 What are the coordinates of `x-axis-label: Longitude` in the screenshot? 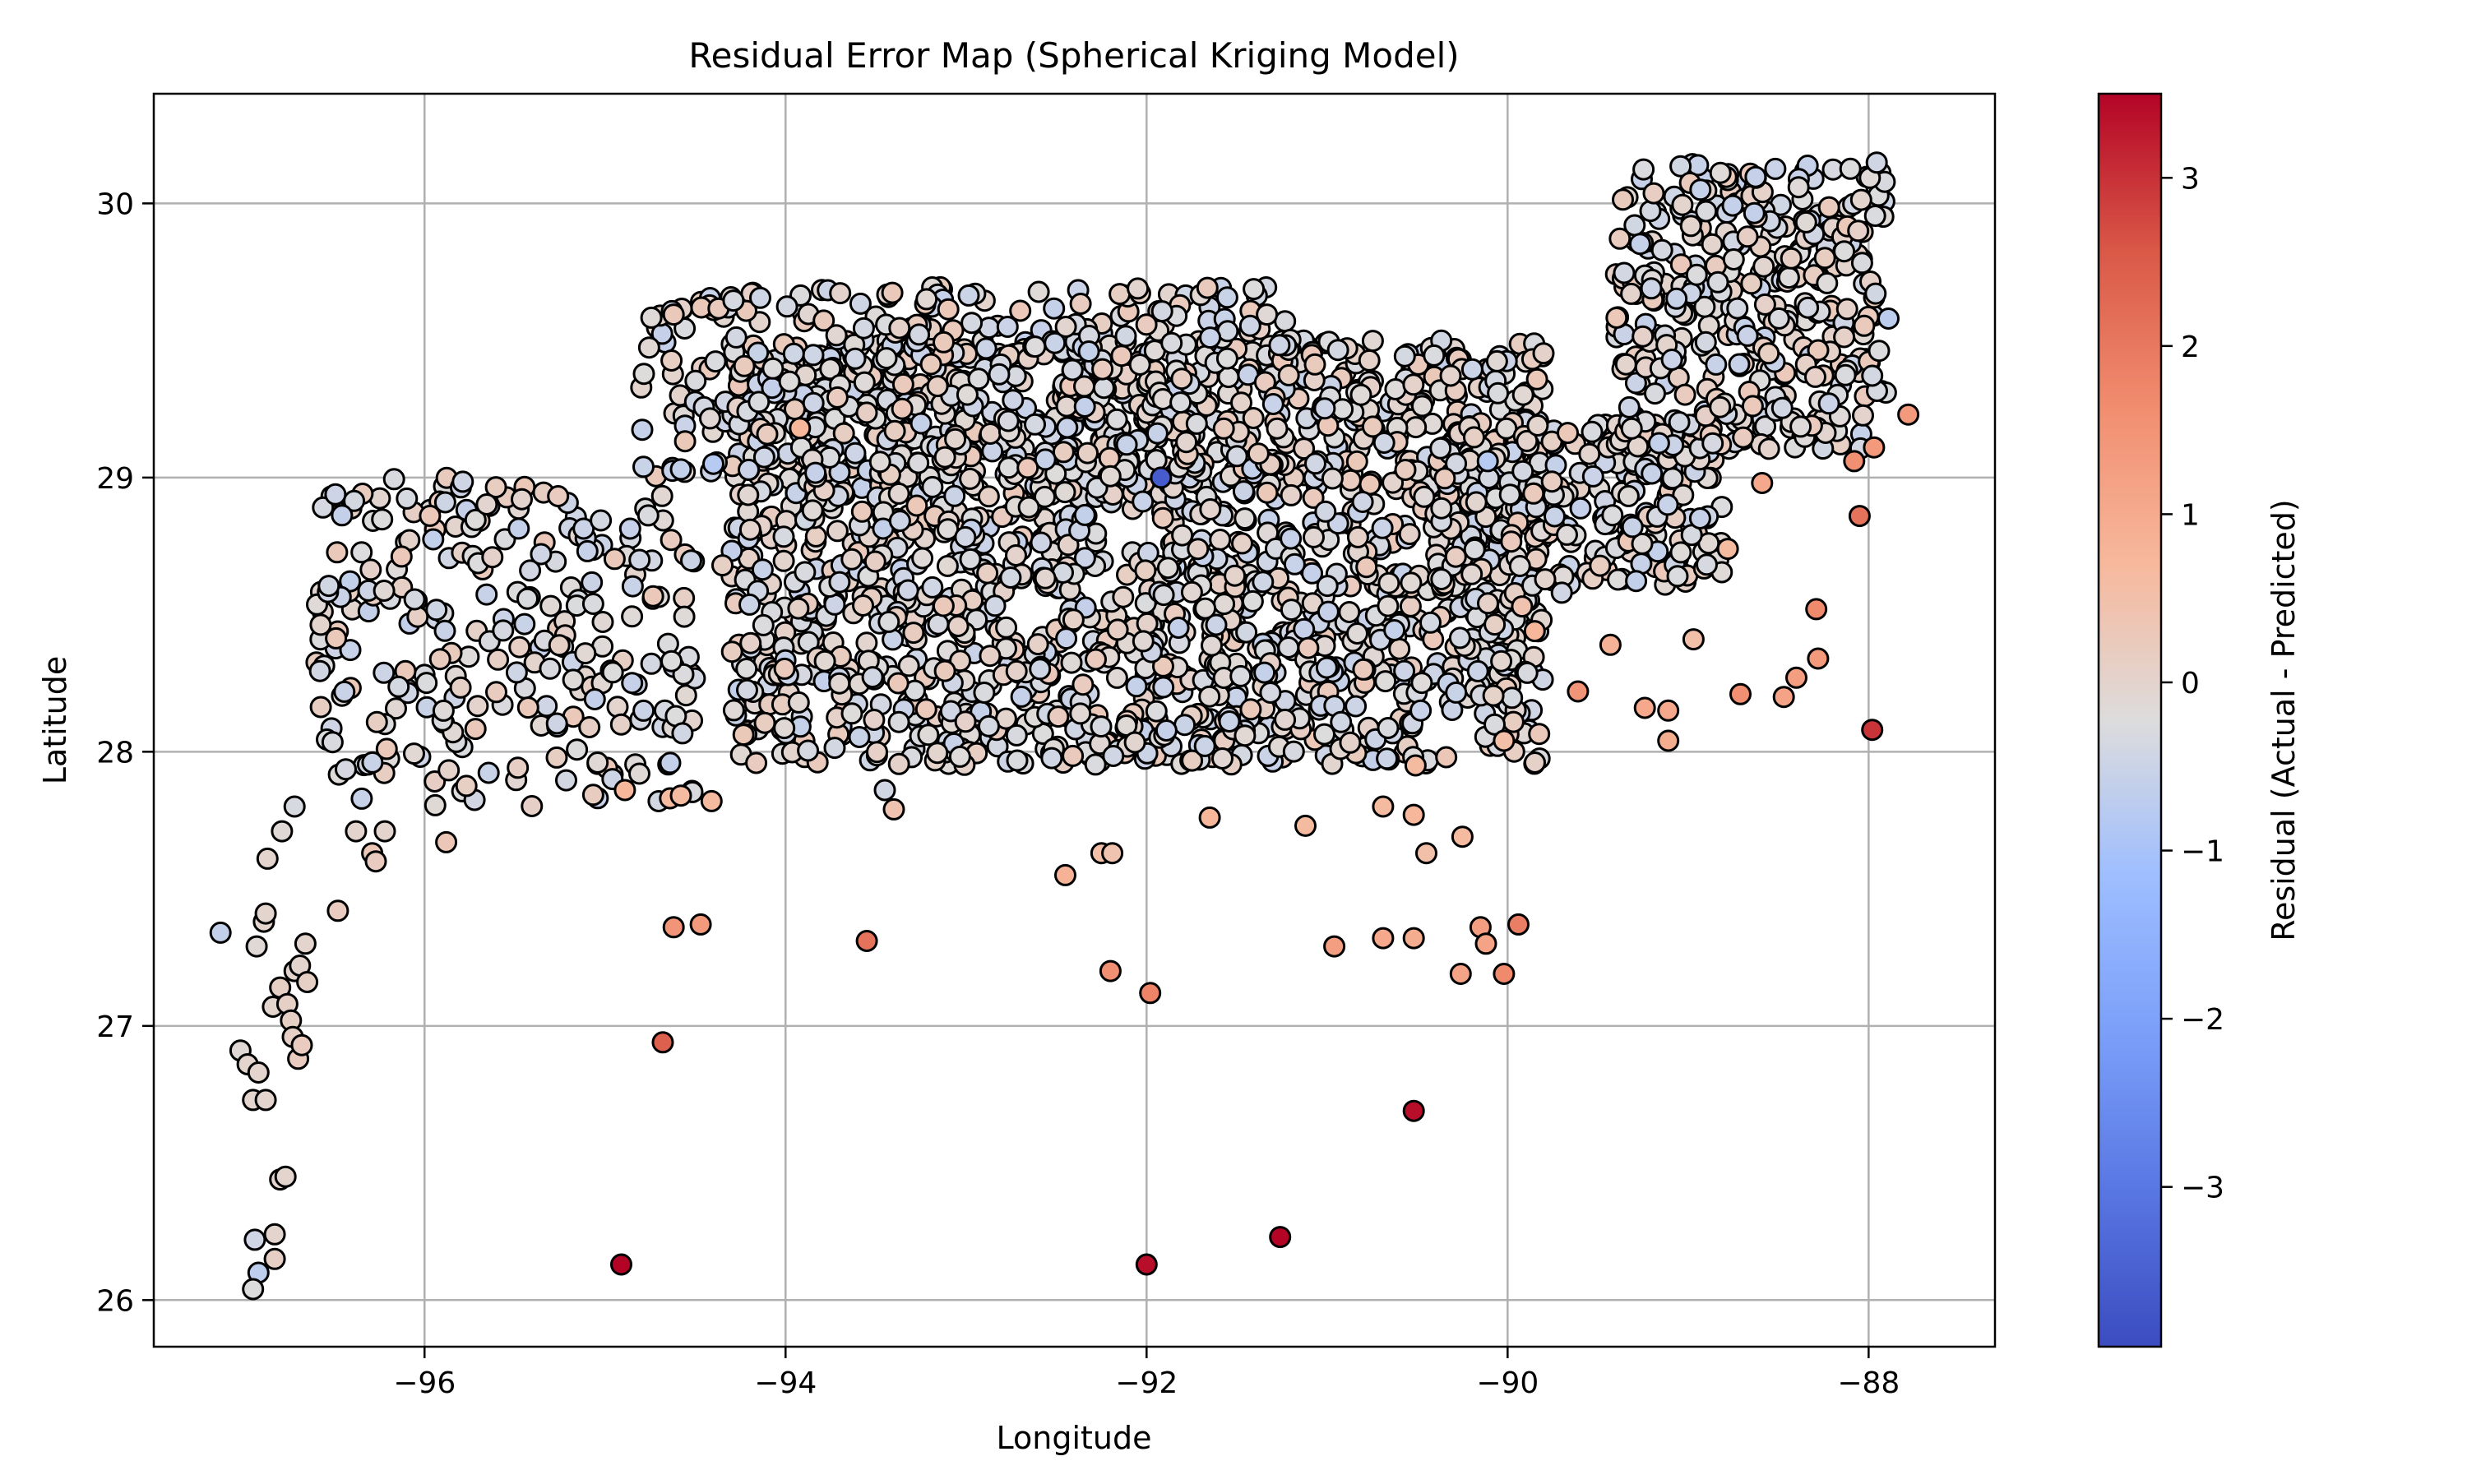 It's located at (1074, 1438).